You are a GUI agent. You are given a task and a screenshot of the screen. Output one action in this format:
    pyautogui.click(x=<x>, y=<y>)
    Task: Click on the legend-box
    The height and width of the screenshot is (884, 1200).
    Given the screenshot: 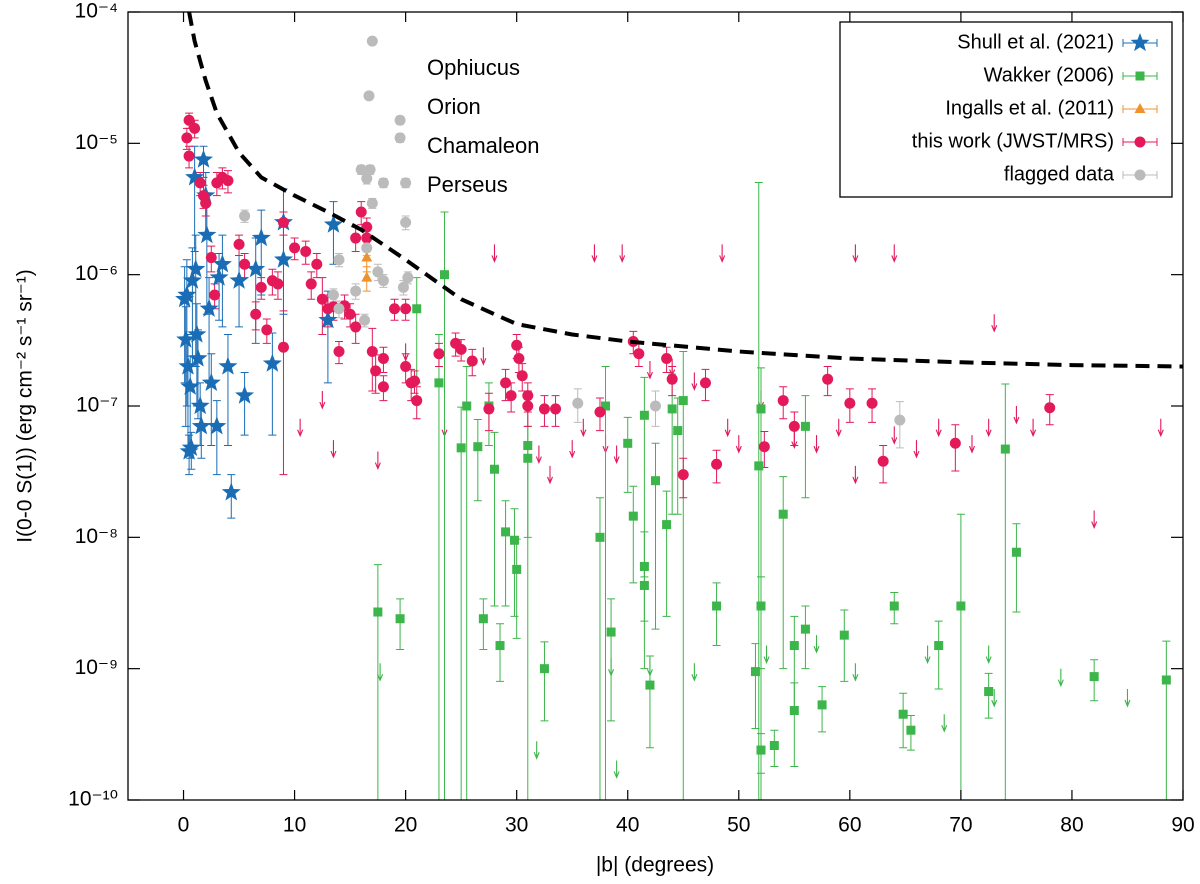 What is the action you would take?
    pyautogui.click(x=1006, y=109)
    